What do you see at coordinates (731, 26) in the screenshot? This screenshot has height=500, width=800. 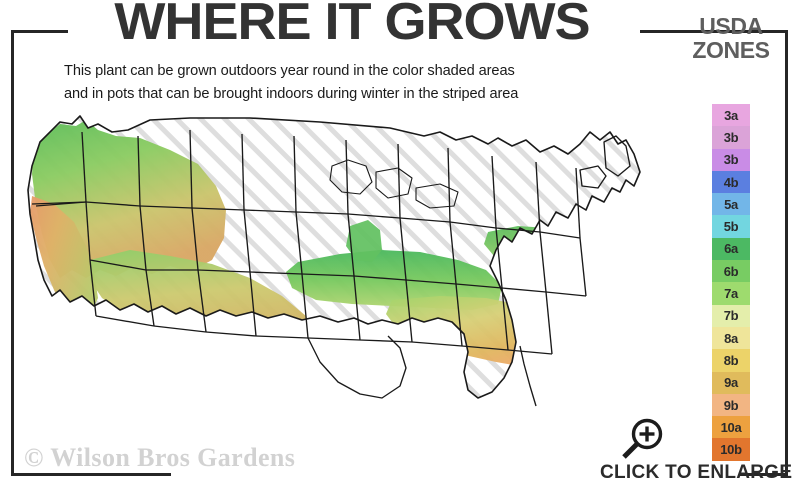 I see `legend-title-line-1: USDA` at bounding box center [731, 26].